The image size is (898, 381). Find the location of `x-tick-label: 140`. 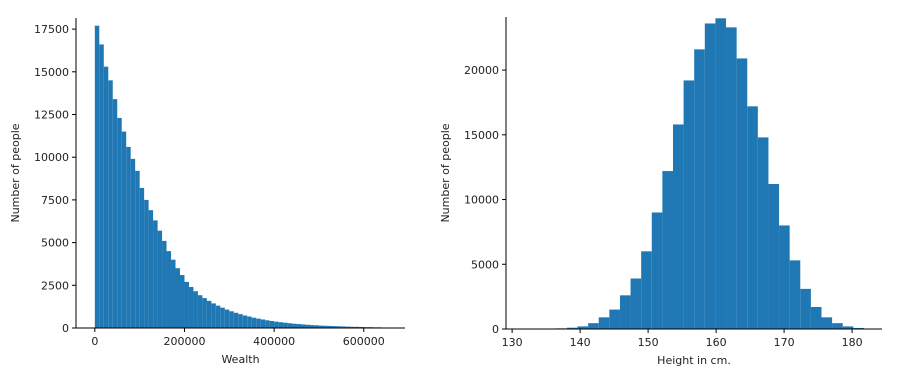

x-tick-label: 140 is located at coordinates (580, 342).